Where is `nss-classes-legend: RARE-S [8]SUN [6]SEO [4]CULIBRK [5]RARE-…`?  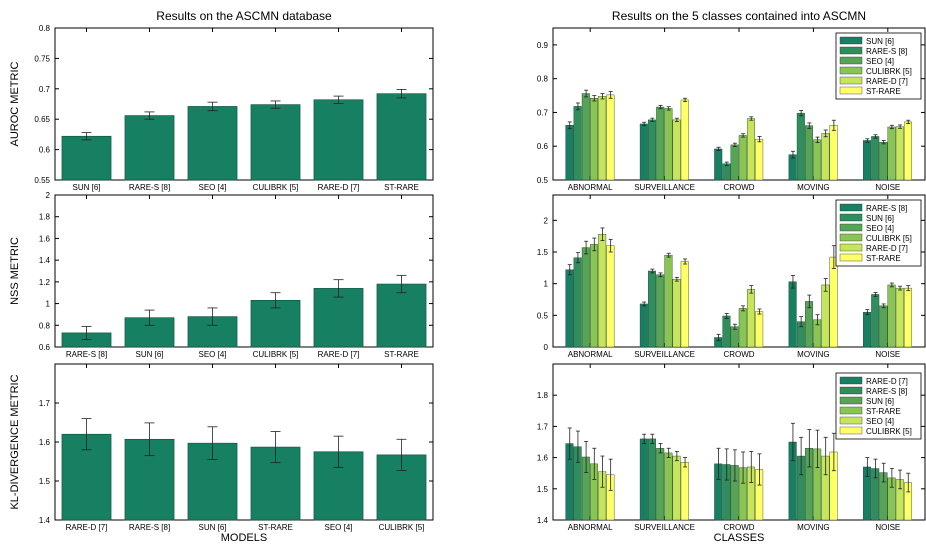
nss-classes-legend: RARE-S [8]SUN [6]SEO [4]CULIBRK [5]RARE-… is located at coordinates (878, 233).